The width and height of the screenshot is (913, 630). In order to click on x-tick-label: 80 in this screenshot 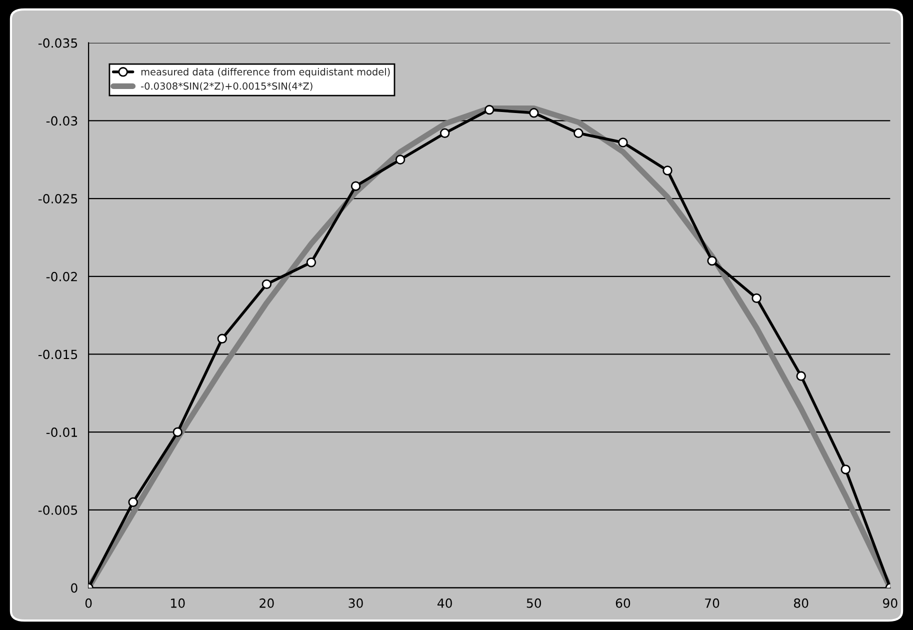, I will do `click(801, 603)`.